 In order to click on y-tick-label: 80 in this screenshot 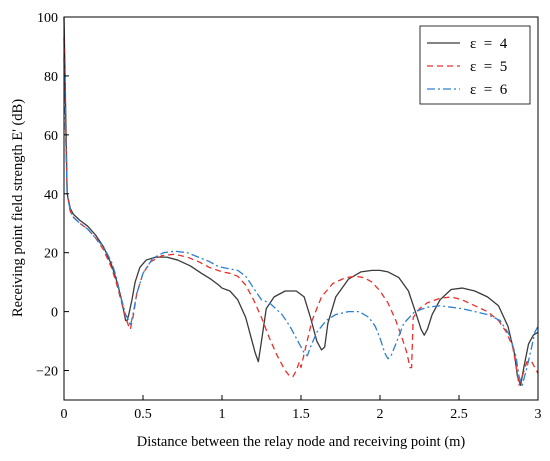, I will do `click(51, 77)`.